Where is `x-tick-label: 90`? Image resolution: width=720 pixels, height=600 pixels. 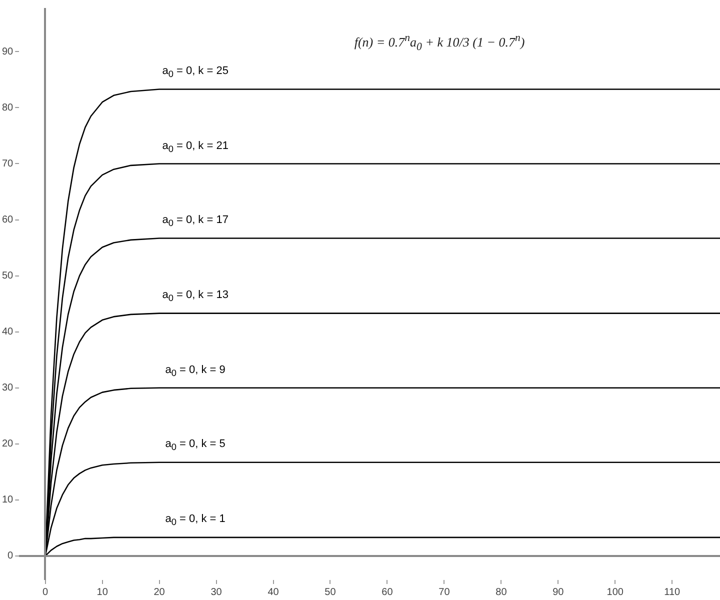
x-tick-label: 90 is located at coordinates (558, 592).